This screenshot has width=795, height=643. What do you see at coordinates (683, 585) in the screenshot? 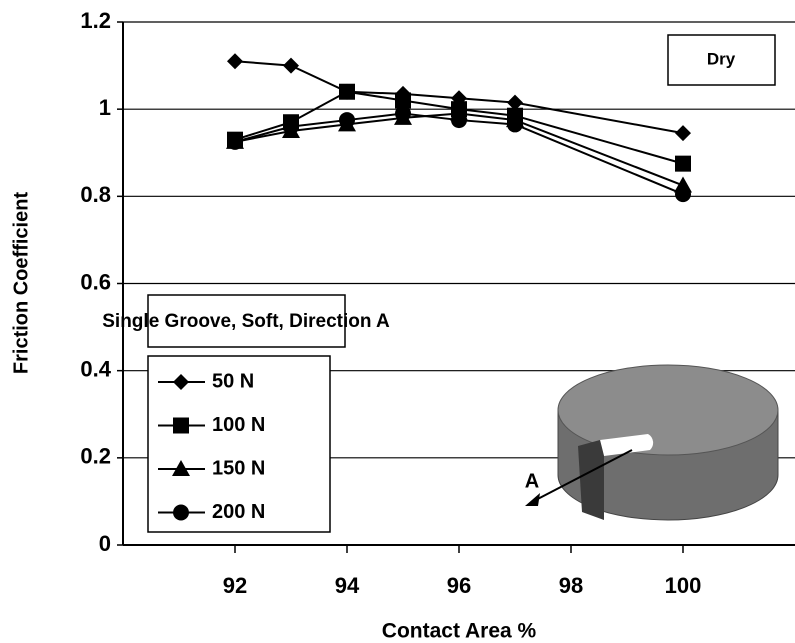
I see `x-tick-label: 100` at bounding box center [683, 585].